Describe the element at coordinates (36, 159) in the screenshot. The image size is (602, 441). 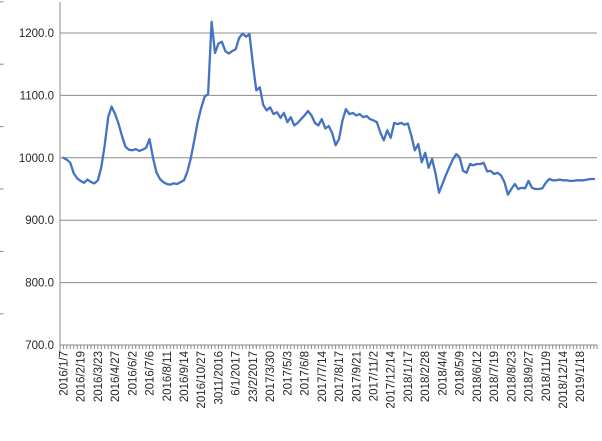
I see `y-axis-label: 1000.0` at that location.